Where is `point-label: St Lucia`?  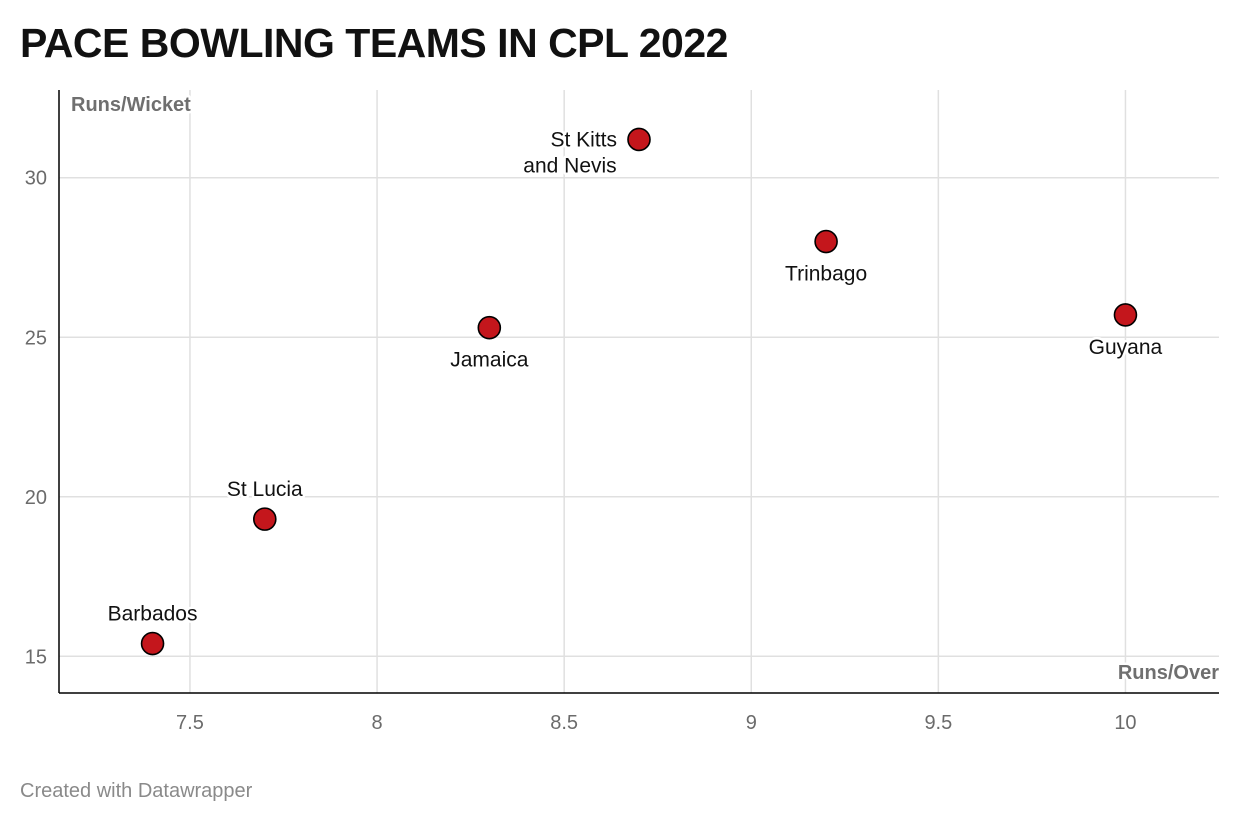
point-label: St Lucia is located at coordinates (265, 489).